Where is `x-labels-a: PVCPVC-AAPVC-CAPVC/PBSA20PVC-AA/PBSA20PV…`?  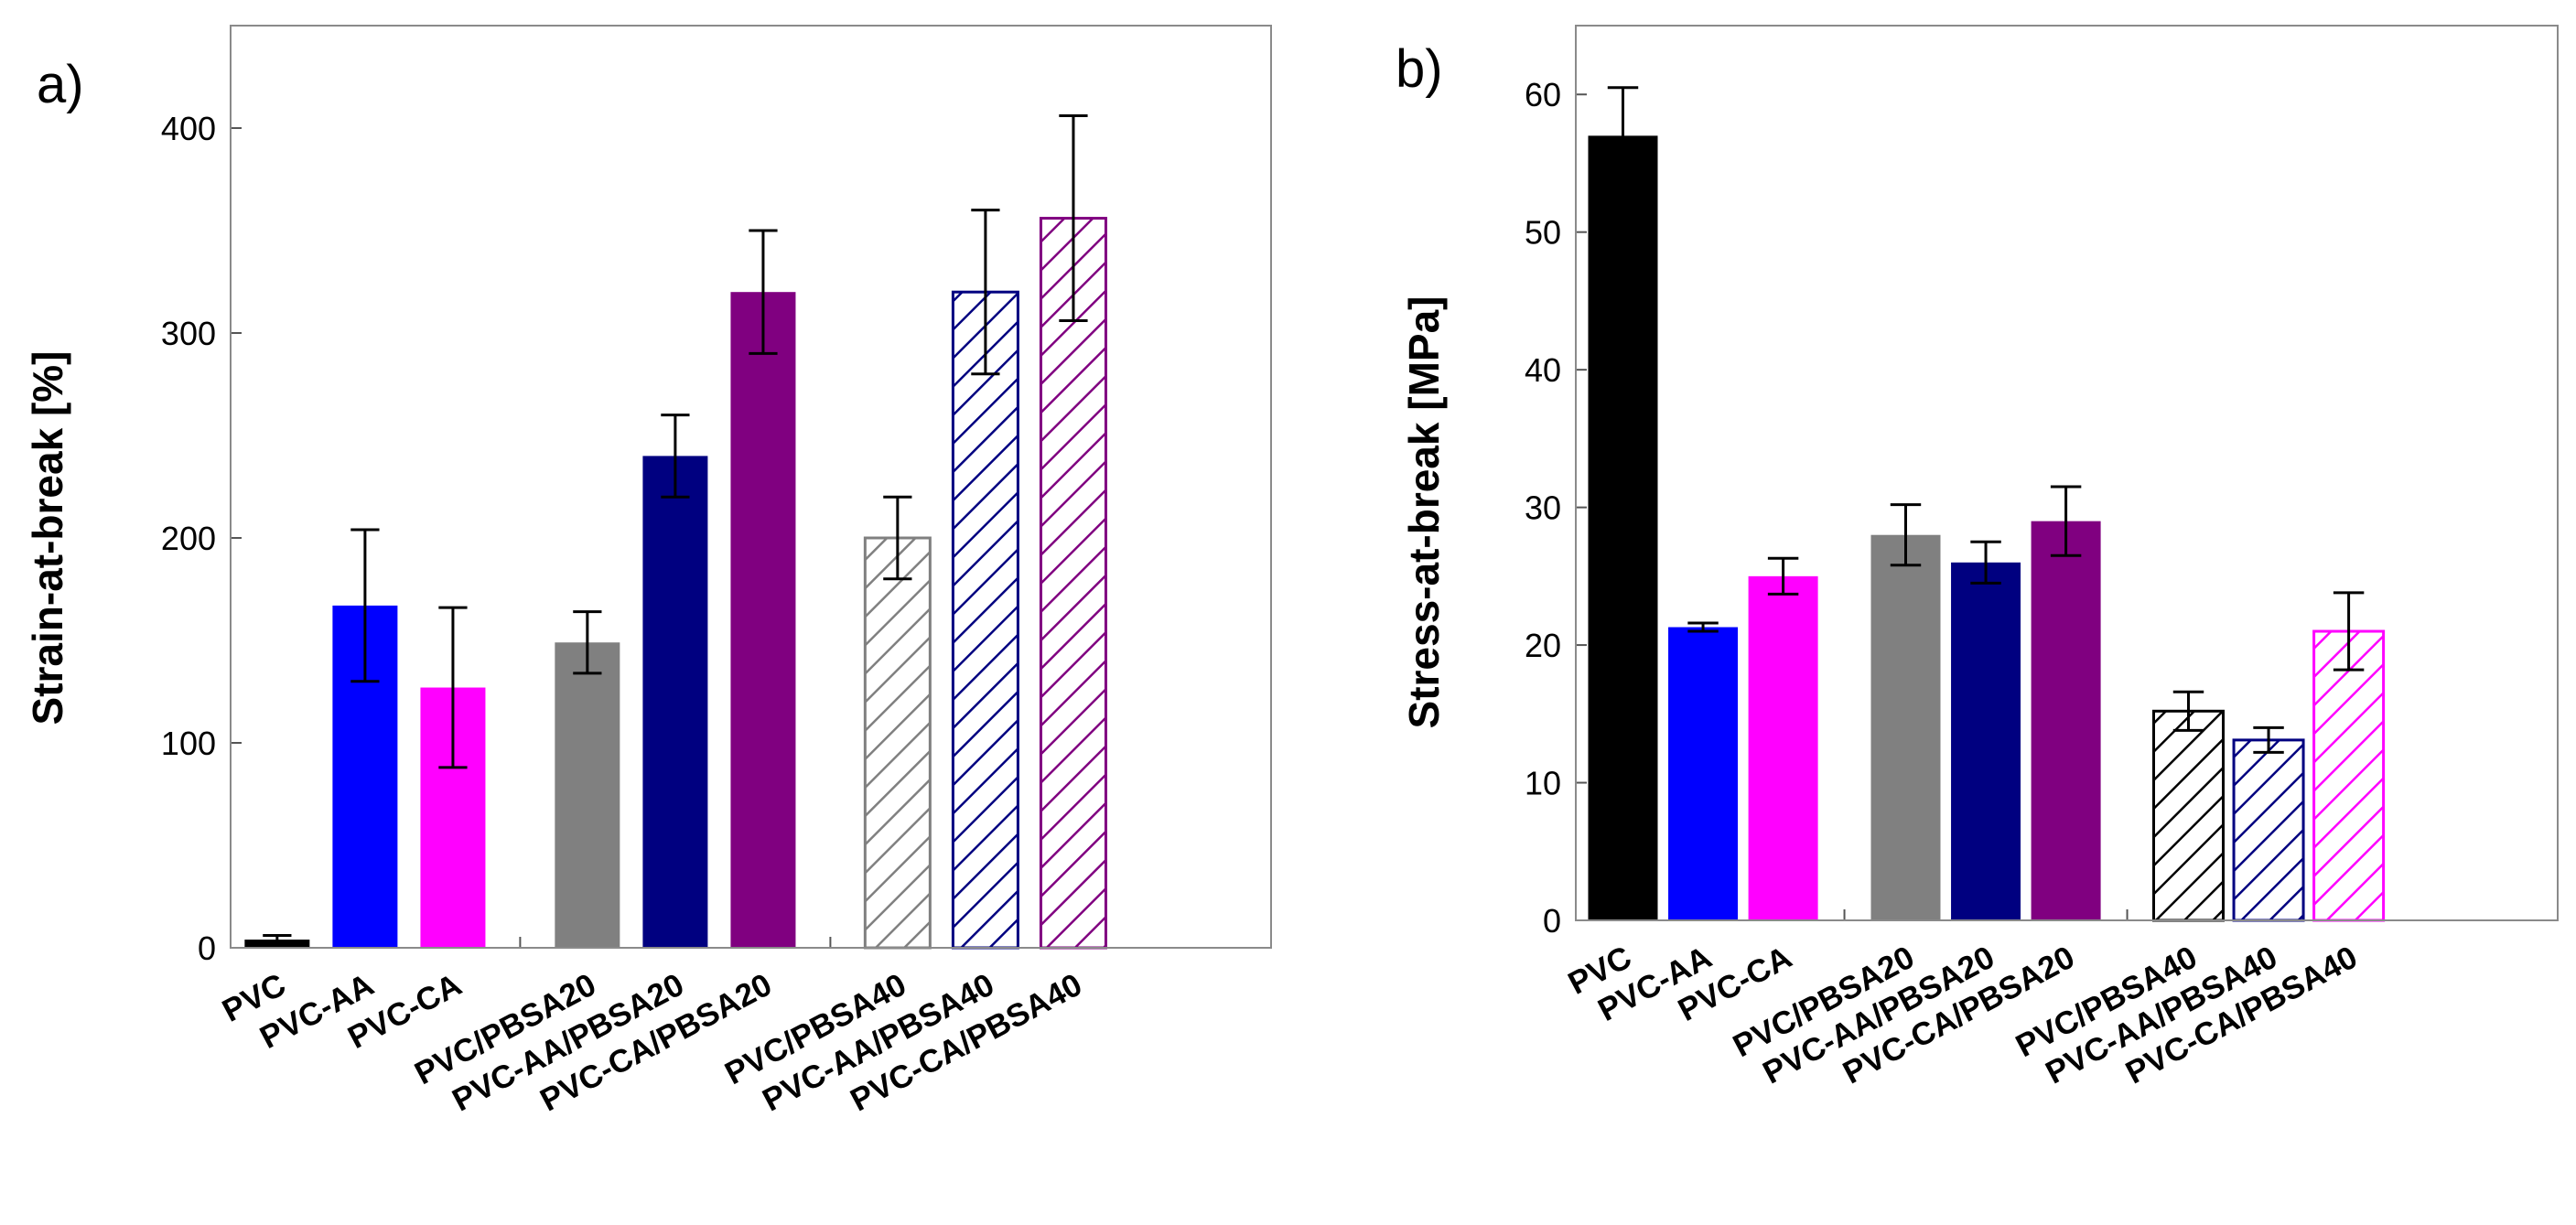 x-labels-a: PVCPVC-AAPVC-CAPVC/PBSA20PVC-AA/PBSA20PV… is located at coordinates (652, 1043).